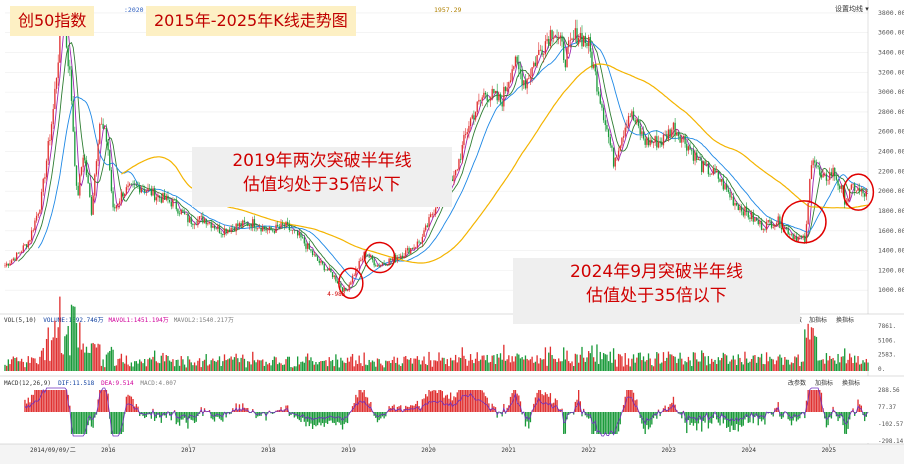 The image size is (904, 464). What do you see at coordinates (76, 383) in the screenshot?
I see `macd-legend-1: DIF:11.518` at bounding box center [76, 383].